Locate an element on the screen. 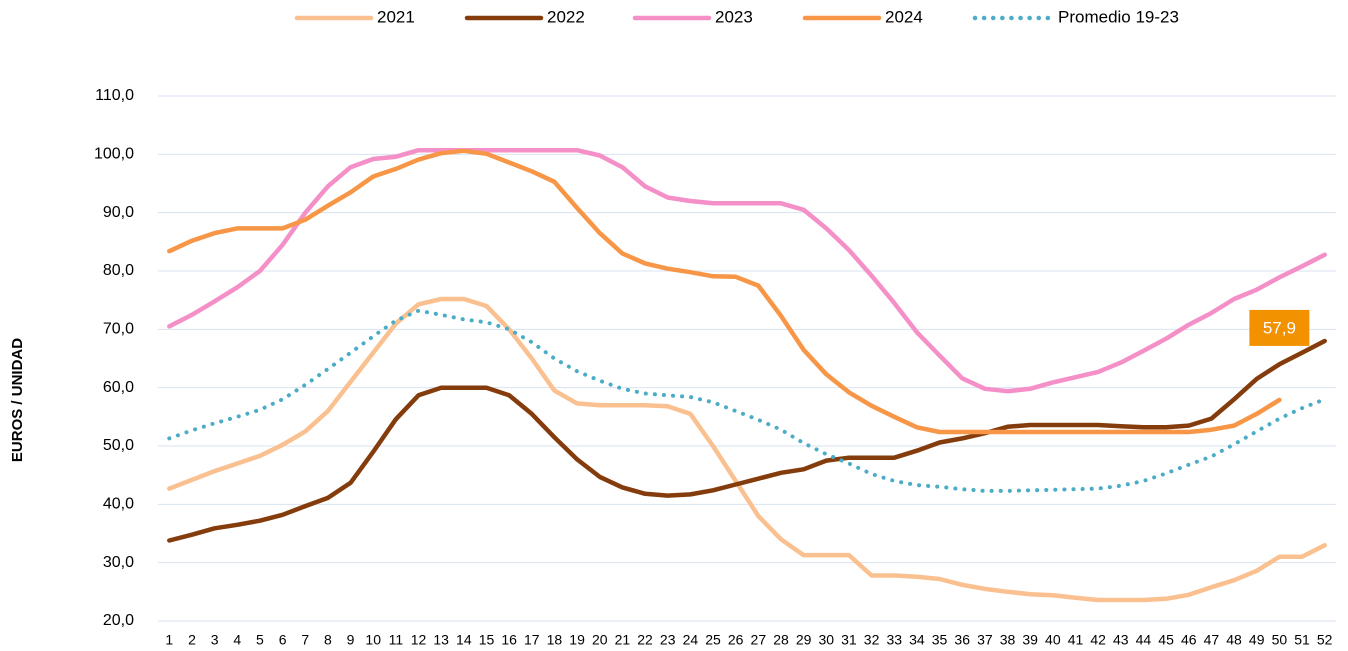  x-tick-label: 4 is located at coordinates (237, 640).